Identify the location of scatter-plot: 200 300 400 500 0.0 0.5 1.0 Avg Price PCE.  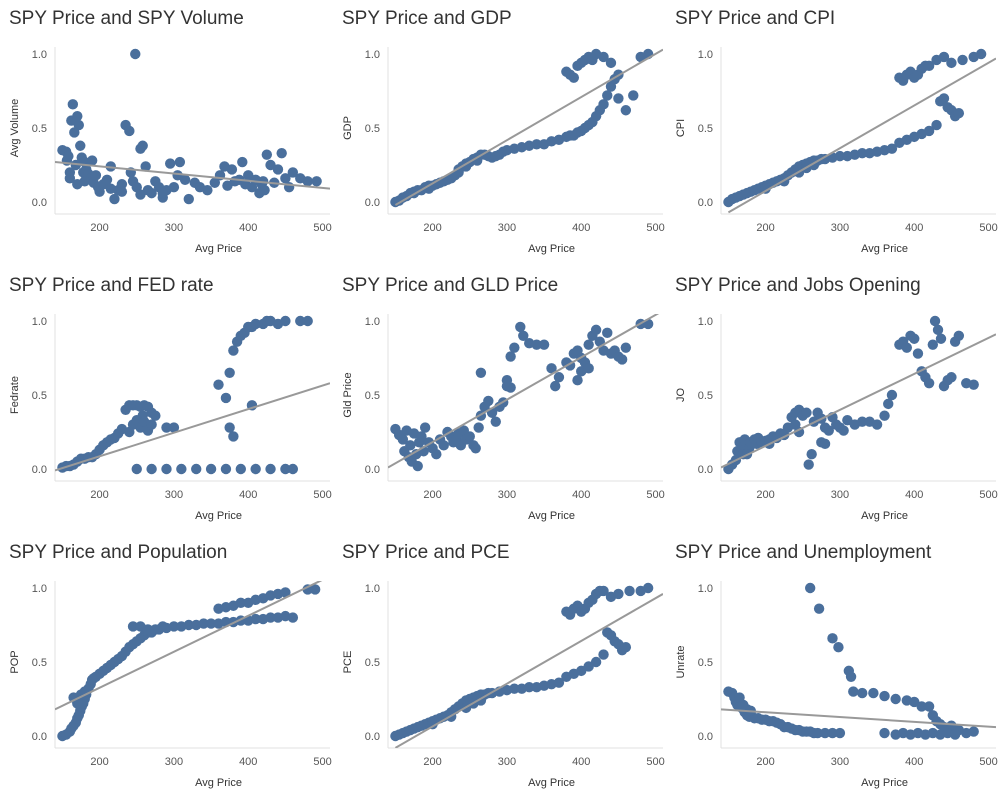
(503, 685).